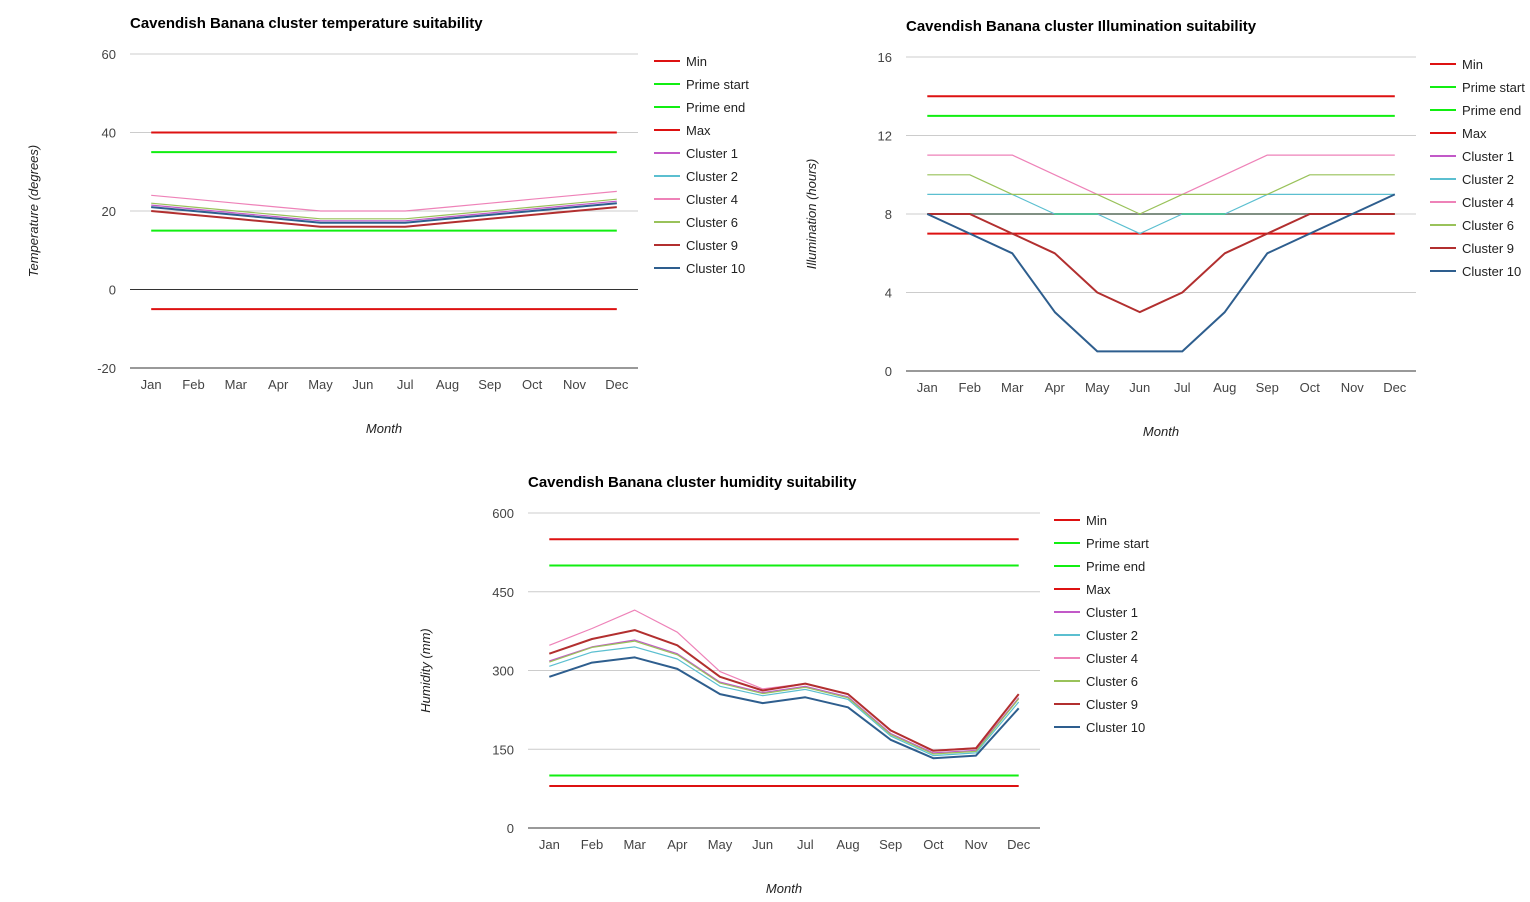  What do you see at coordinates (503, 749) in the screenshot?
I see `y-tick-label: 150` at bounding box center [503, 749].